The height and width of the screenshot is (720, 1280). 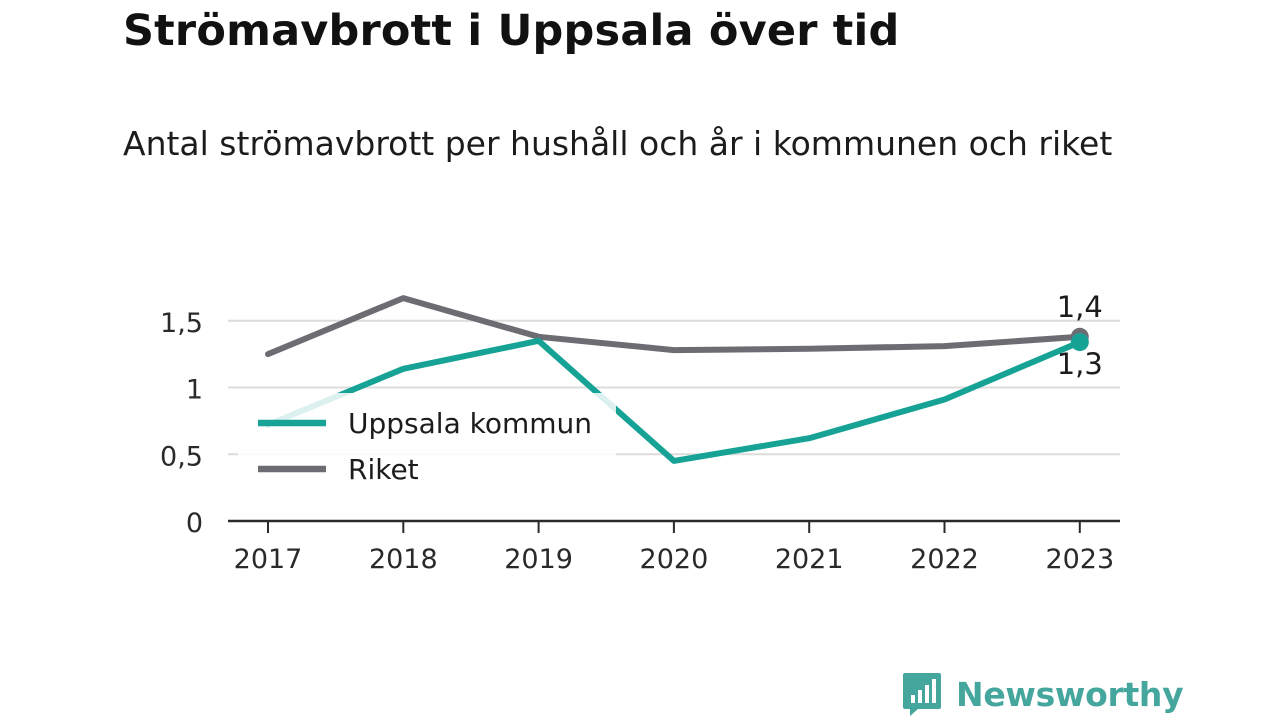 What do you see at coordinates (194, 390) in the screenshot?
I see `y-tick-label: 1` at bounding box center [194, 390].